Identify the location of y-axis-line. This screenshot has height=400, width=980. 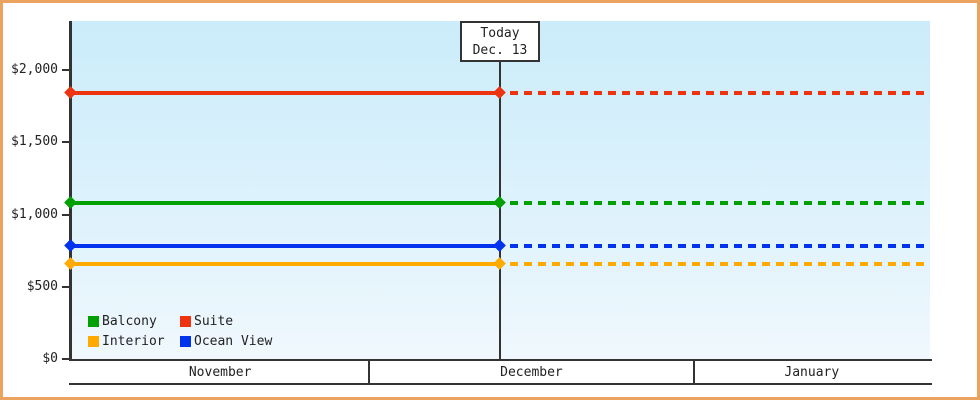
(70, 191).